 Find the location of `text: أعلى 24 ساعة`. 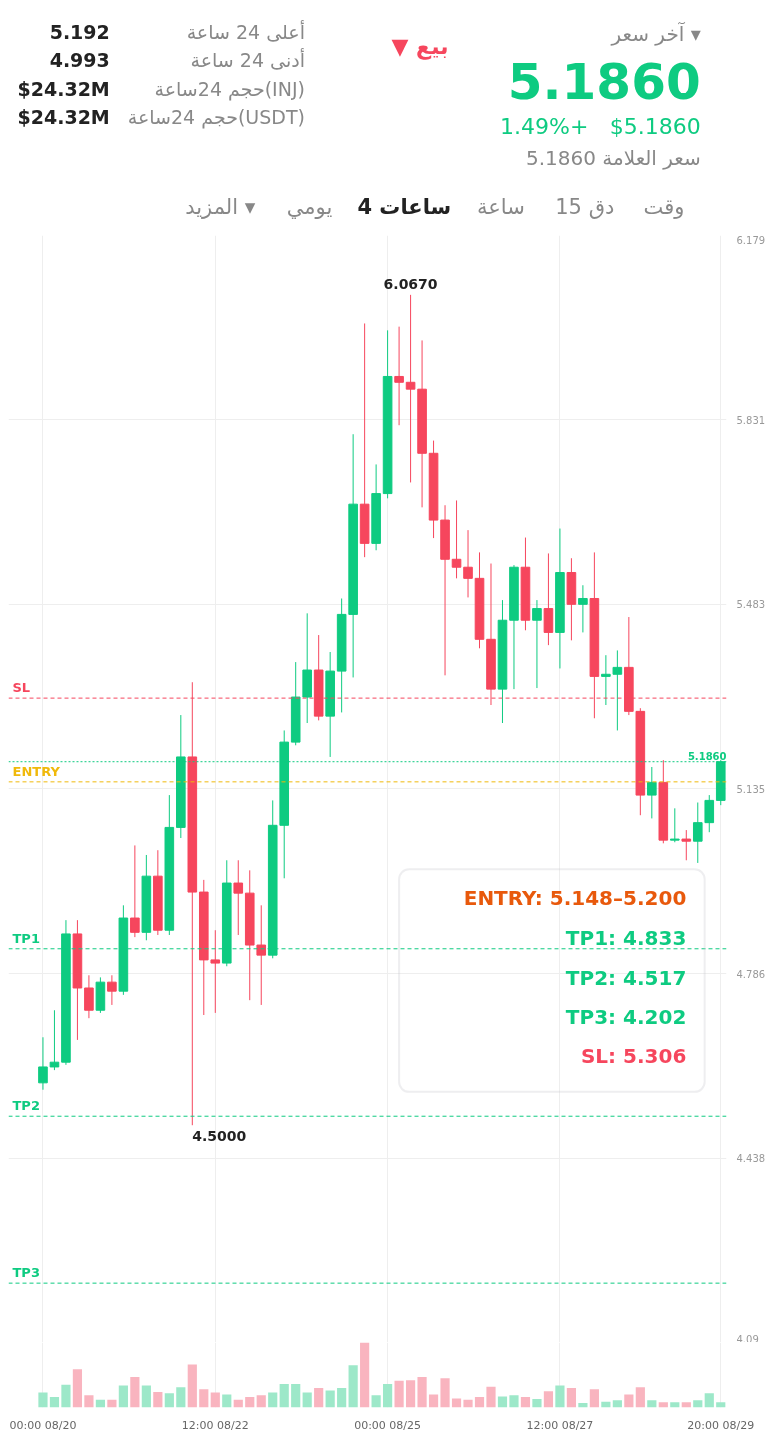

text: أعلى 24 ساعة is located at coordinates (245, 31).